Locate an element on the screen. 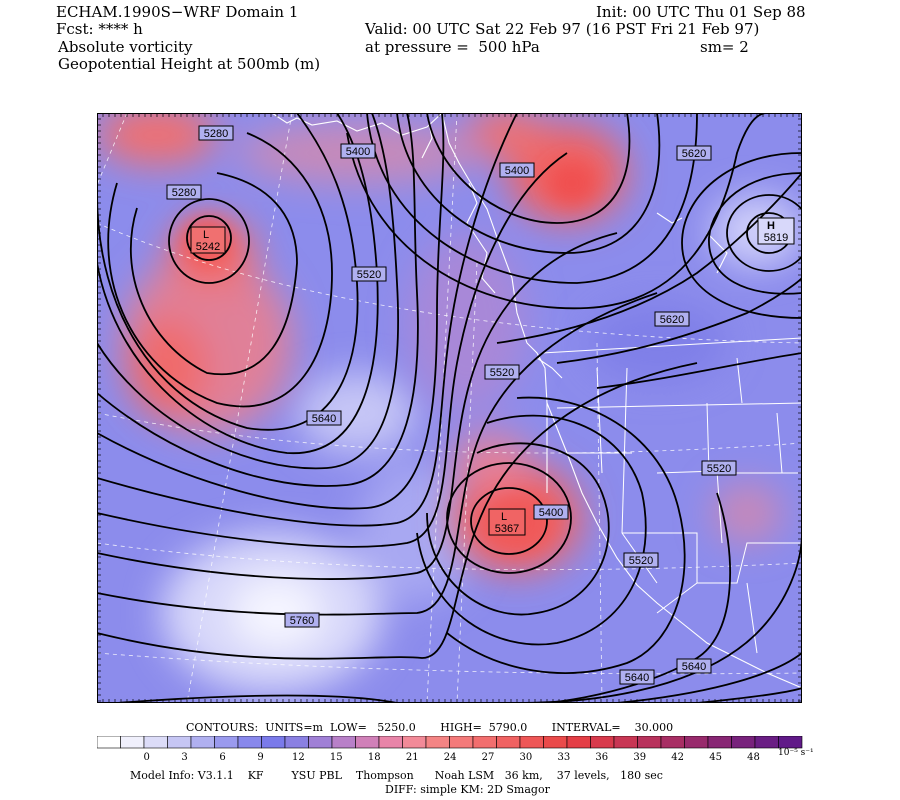  colorbar: 0 3 6 9 12 15 18 21 24 27 30 33 36 39 42 45 48 is located at coordinates (450, 749).